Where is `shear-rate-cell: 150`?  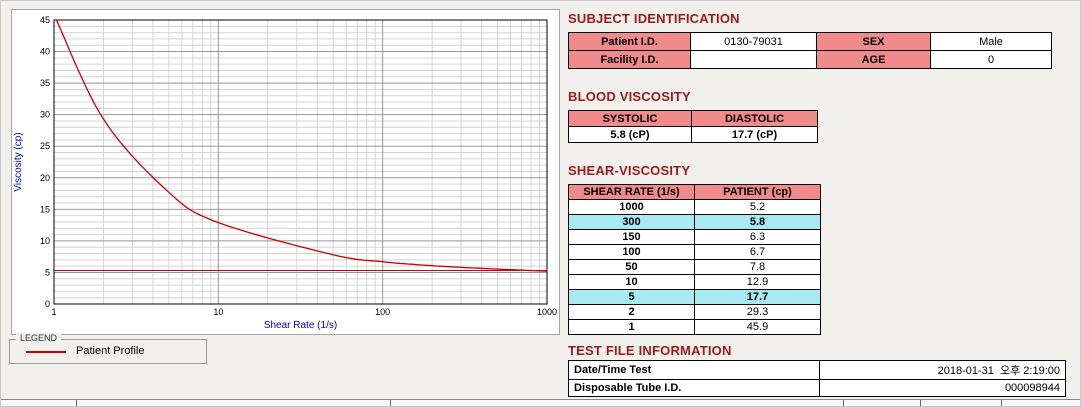
shear-rate-cell: 150 is located at coordinates (631, 237).